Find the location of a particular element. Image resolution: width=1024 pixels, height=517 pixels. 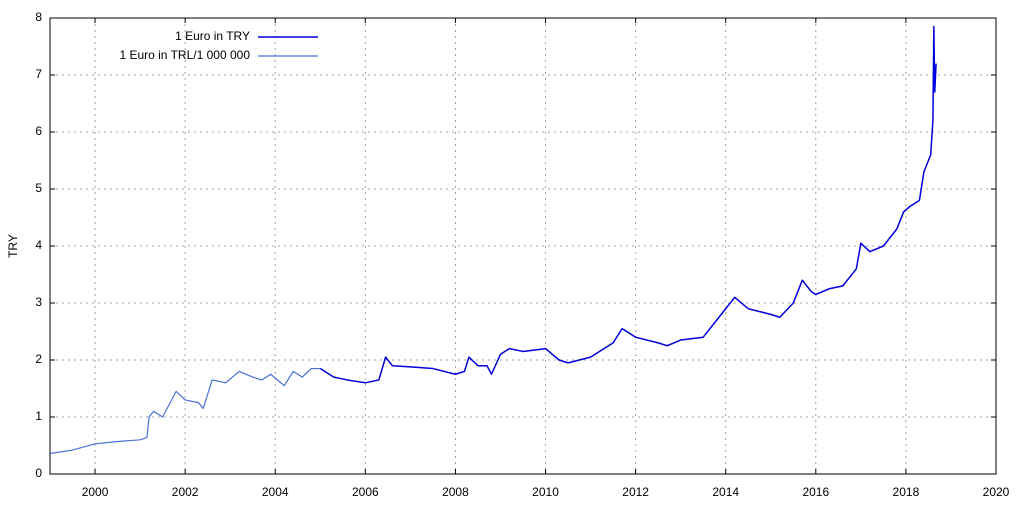

y-tick-label: 7 is located at coordinates (38, 74).